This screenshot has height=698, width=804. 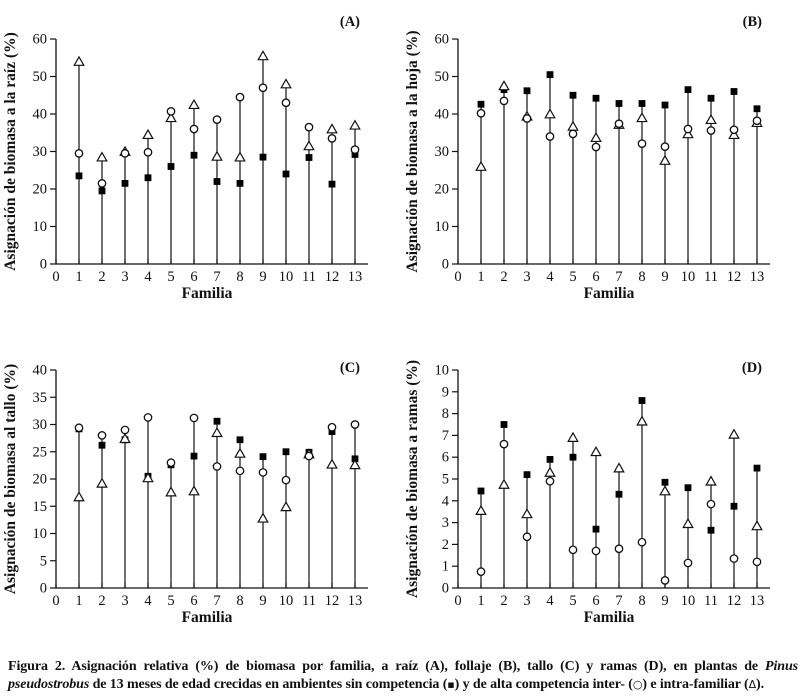 I want to click on y-tick-label: 15, so click(x=40, y=507).